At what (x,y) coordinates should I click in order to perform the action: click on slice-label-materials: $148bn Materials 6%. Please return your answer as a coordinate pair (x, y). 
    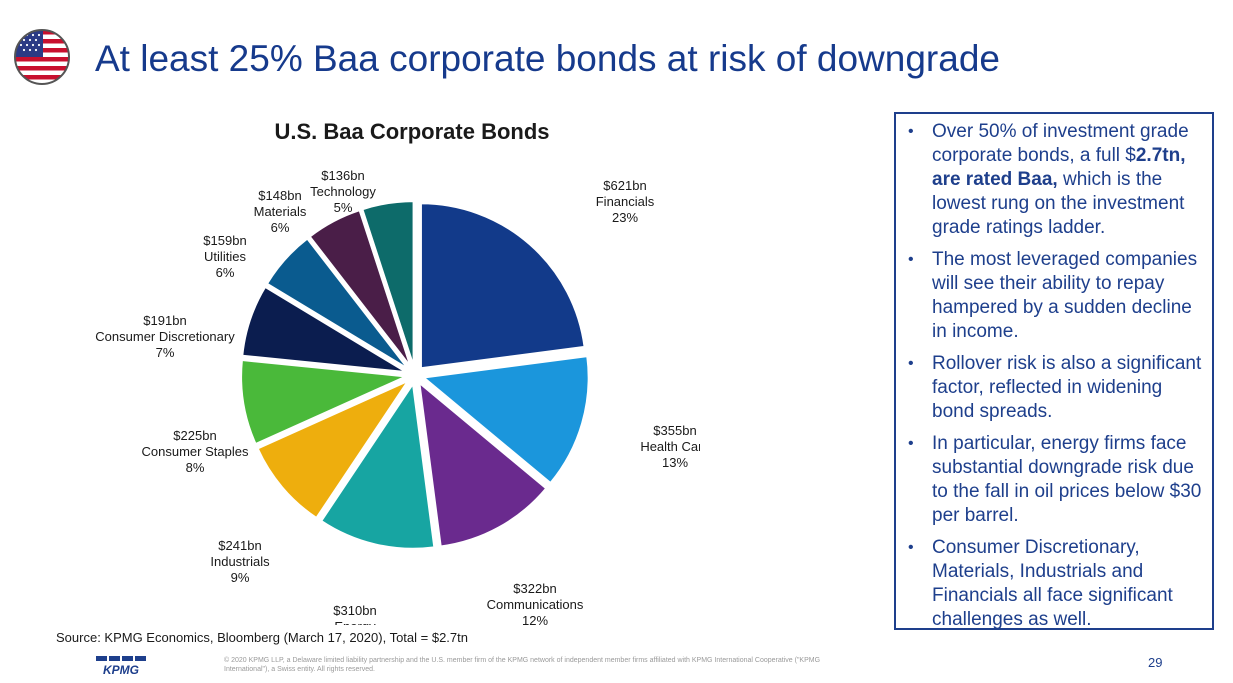
    Looking at the image, I should click on (280, 211).